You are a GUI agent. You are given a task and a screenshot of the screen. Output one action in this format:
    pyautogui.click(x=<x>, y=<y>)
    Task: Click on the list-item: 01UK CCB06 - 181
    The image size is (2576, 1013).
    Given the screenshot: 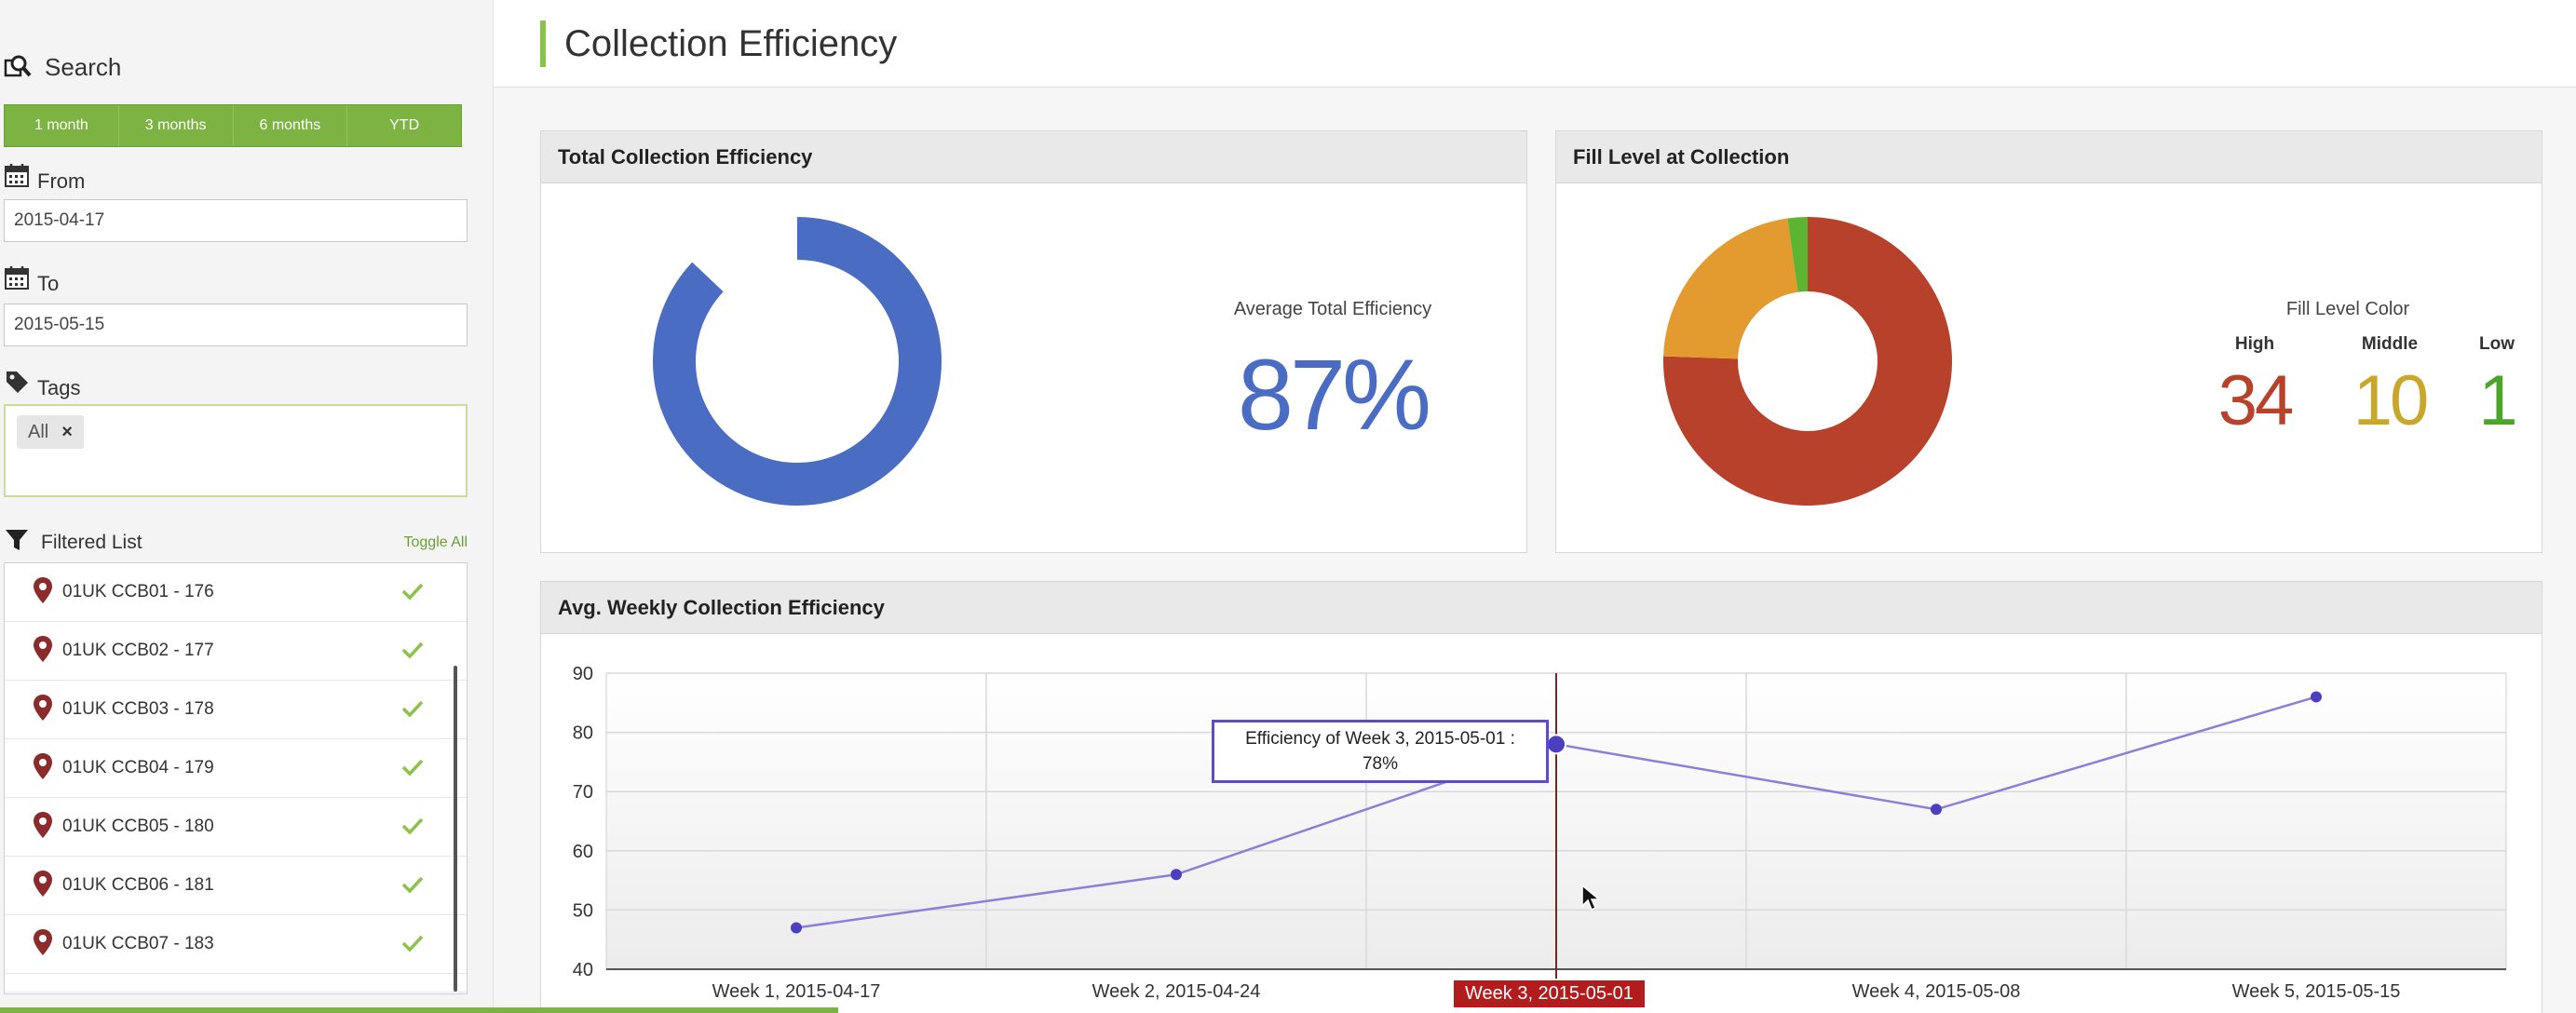 What is the action you would take?
    pyautogui.click(x=236, y=886)
    